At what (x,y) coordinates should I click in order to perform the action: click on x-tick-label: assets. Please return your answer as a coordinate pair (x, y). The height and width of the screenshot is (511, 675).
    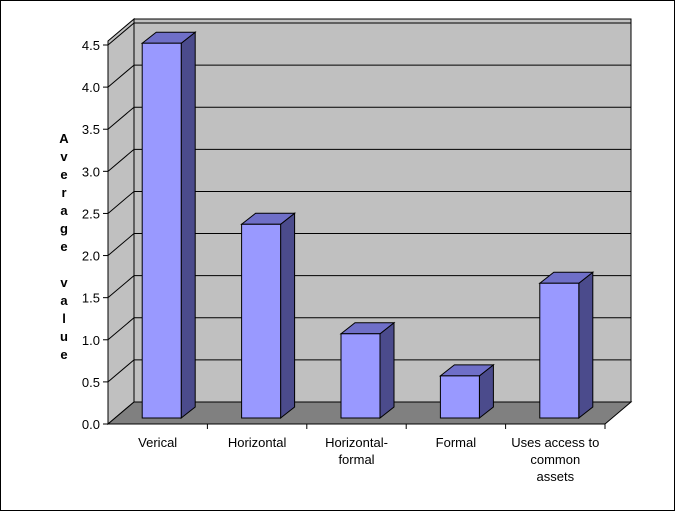
    Looking at the image, I should click on (556, 476).